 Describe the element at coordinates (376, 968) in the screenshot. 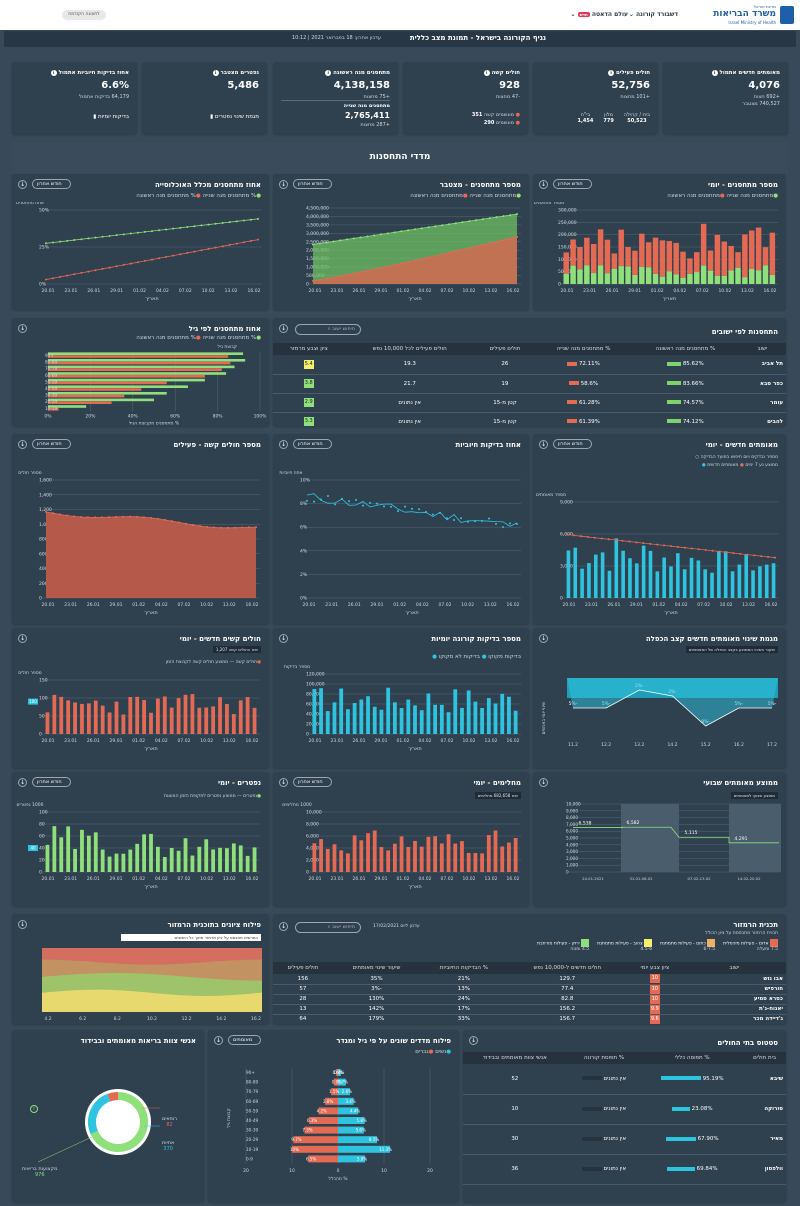

I see `column-header: שיעור שינוי מאומתים` at that location.